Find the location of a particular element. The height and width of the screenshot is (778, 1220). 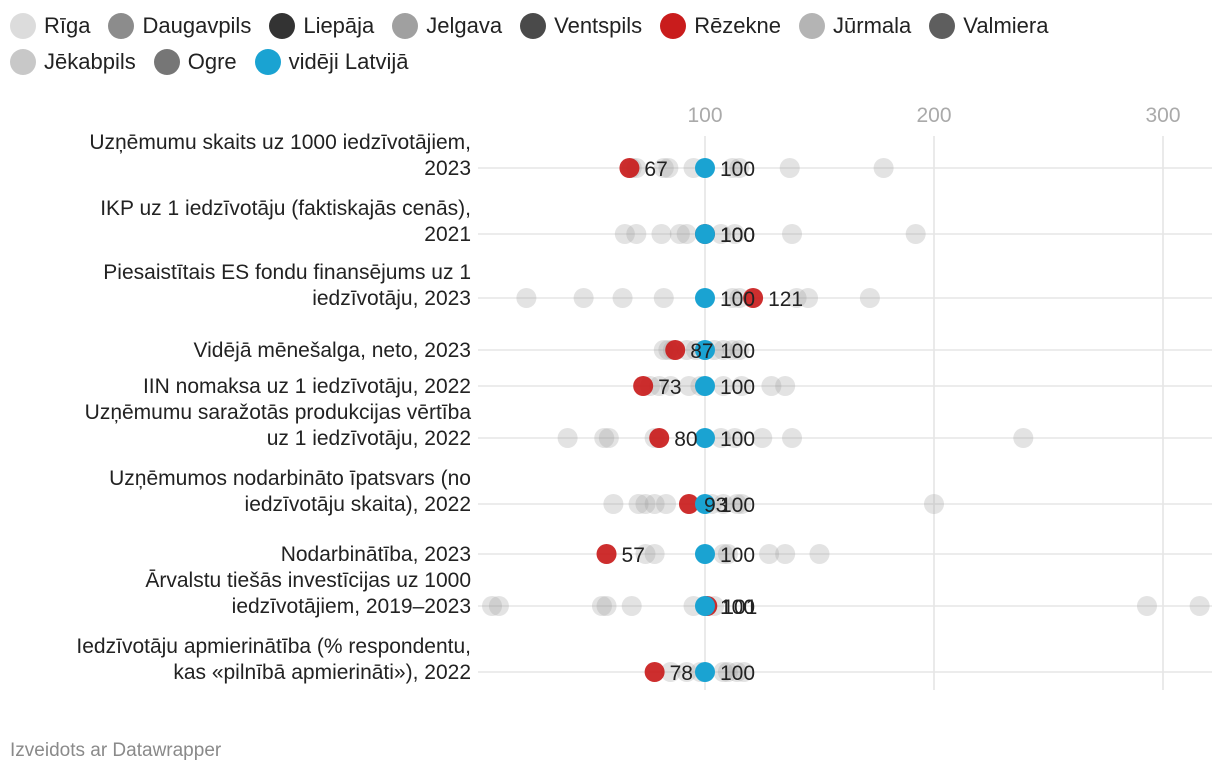

row-label: Ārvalstu tiešās investīcijas uz 1000 is located at coordinates (308, 580).